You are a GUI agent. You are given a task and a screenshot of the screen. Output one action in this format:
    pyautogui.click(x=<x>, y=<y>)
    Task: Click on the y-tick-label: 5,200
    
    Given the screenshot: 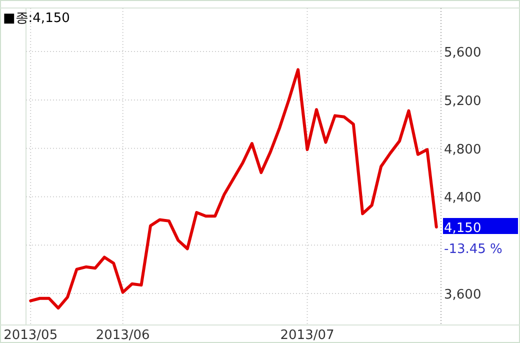 What is the action you would take?
    pyautogui.click(x=463, y=101)
    